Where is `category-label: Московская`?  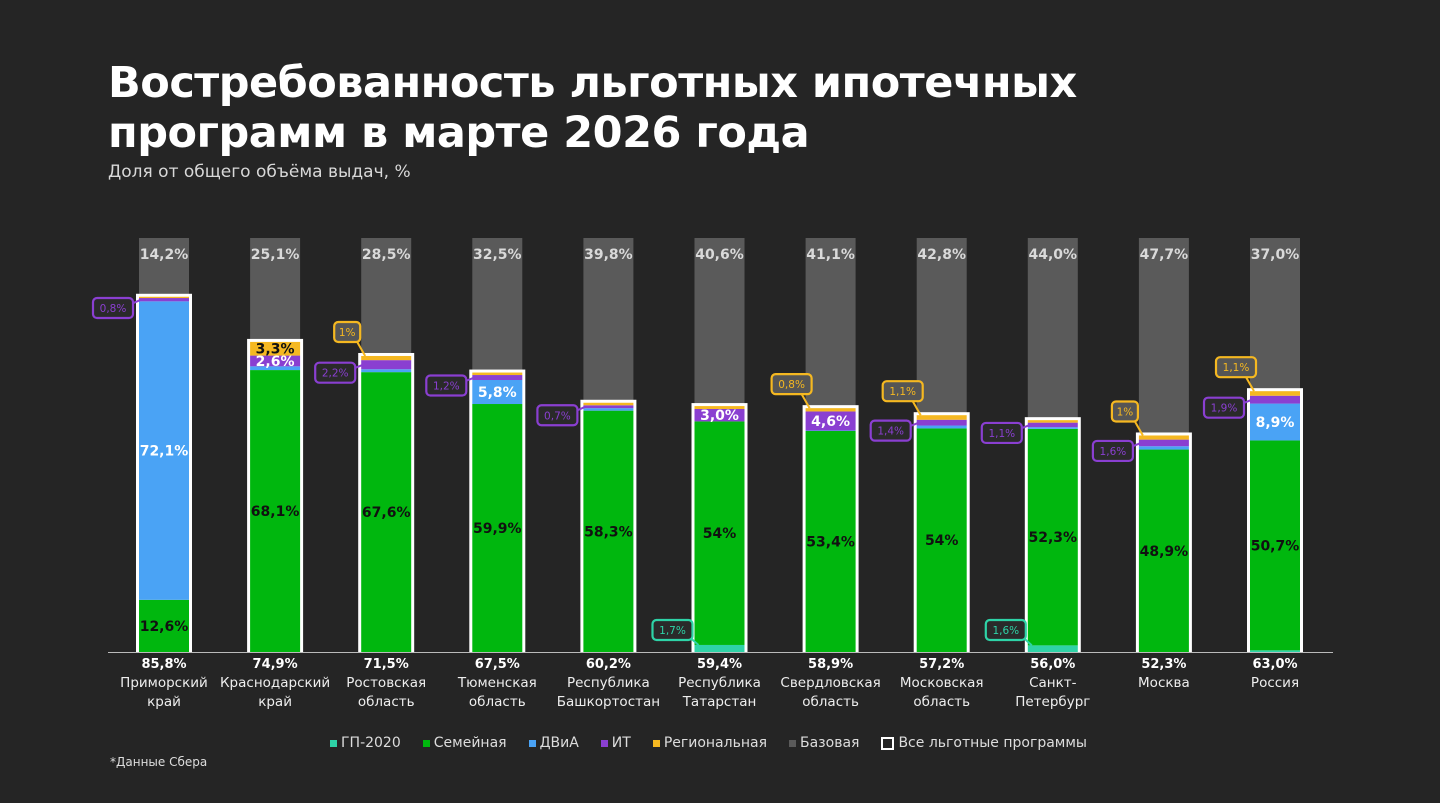
category-label: Московская is located at coordinates (942, 683).